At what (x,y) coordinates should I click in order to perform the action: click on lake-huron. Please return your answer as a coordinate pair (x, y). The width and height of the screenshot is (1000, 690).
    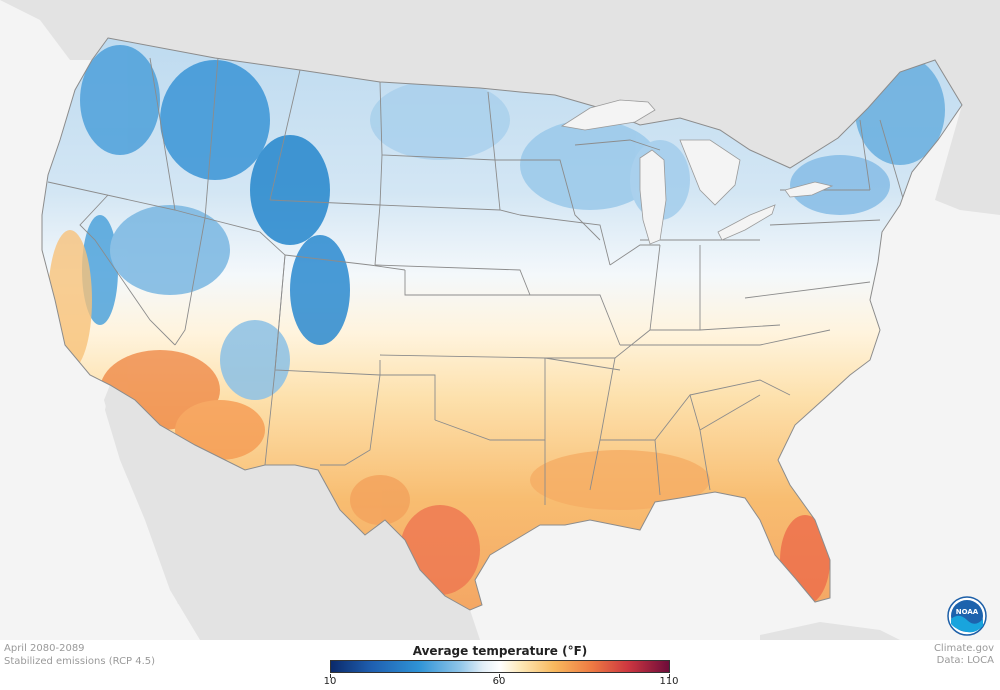
    Looking at the image, I should click on (710, 172).